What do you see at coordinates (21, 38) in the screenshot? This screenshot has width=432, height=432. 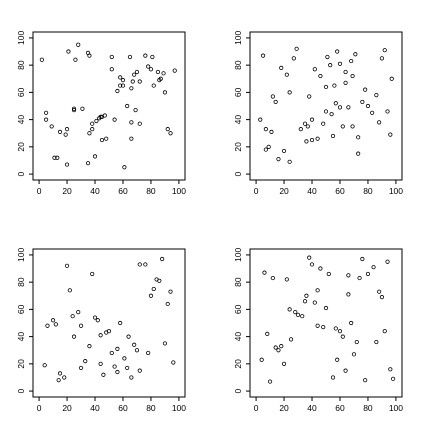 I see `y-tick-label: 100` at bounding box center [21, 38].